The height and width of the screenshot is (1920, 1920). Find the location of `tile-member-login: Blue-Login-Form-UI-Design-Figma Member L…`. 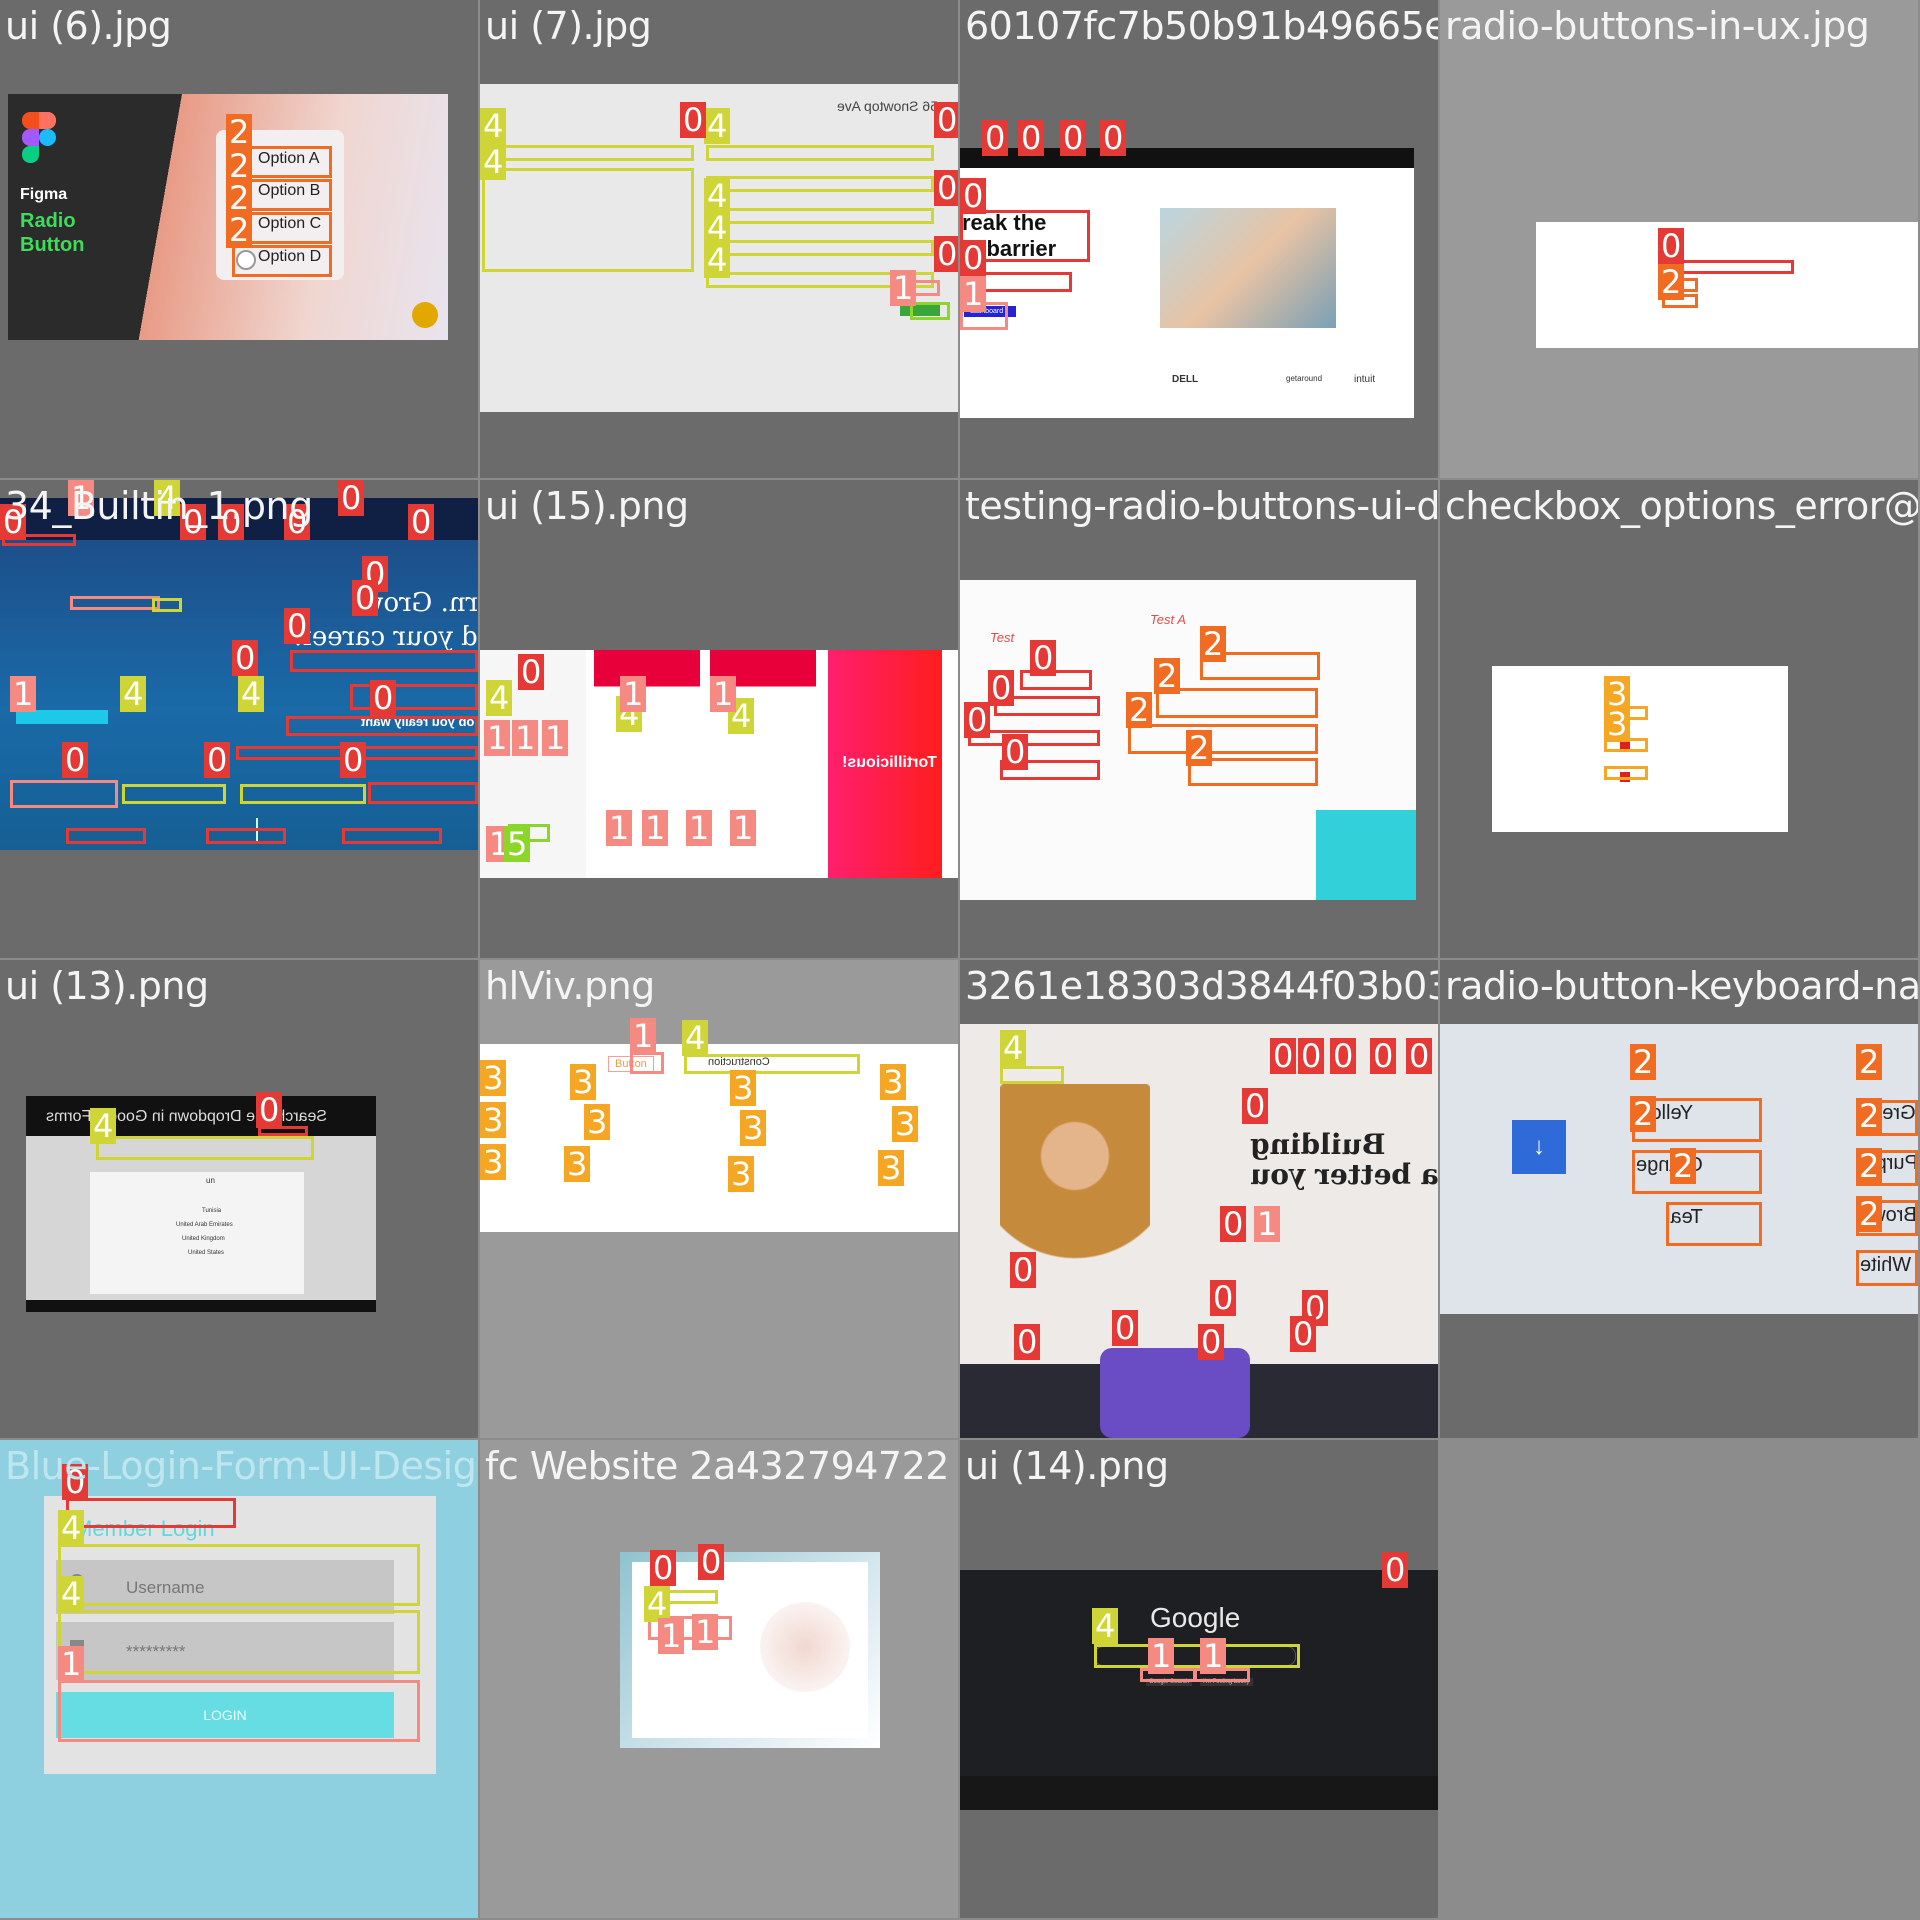

tile-member-login: Blue-Login-Form-UI-Design-Figma Member L… is located at coordinates (239, 1679).